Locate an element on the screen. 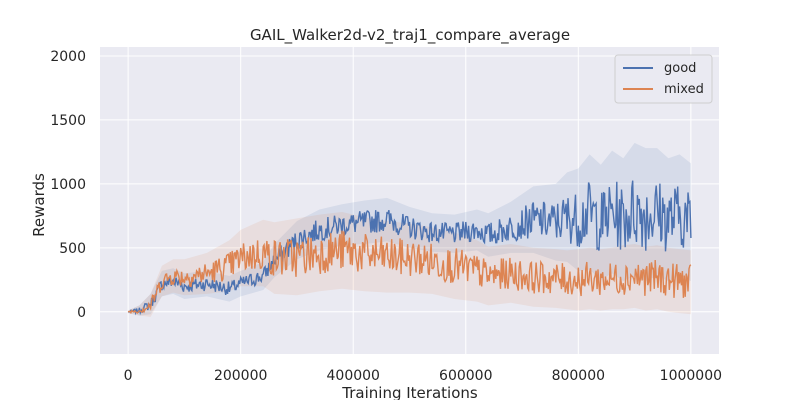  chart-title: GAIL_Walker2d-v2_traj1_compare_average is located at coordinates (410, 35).